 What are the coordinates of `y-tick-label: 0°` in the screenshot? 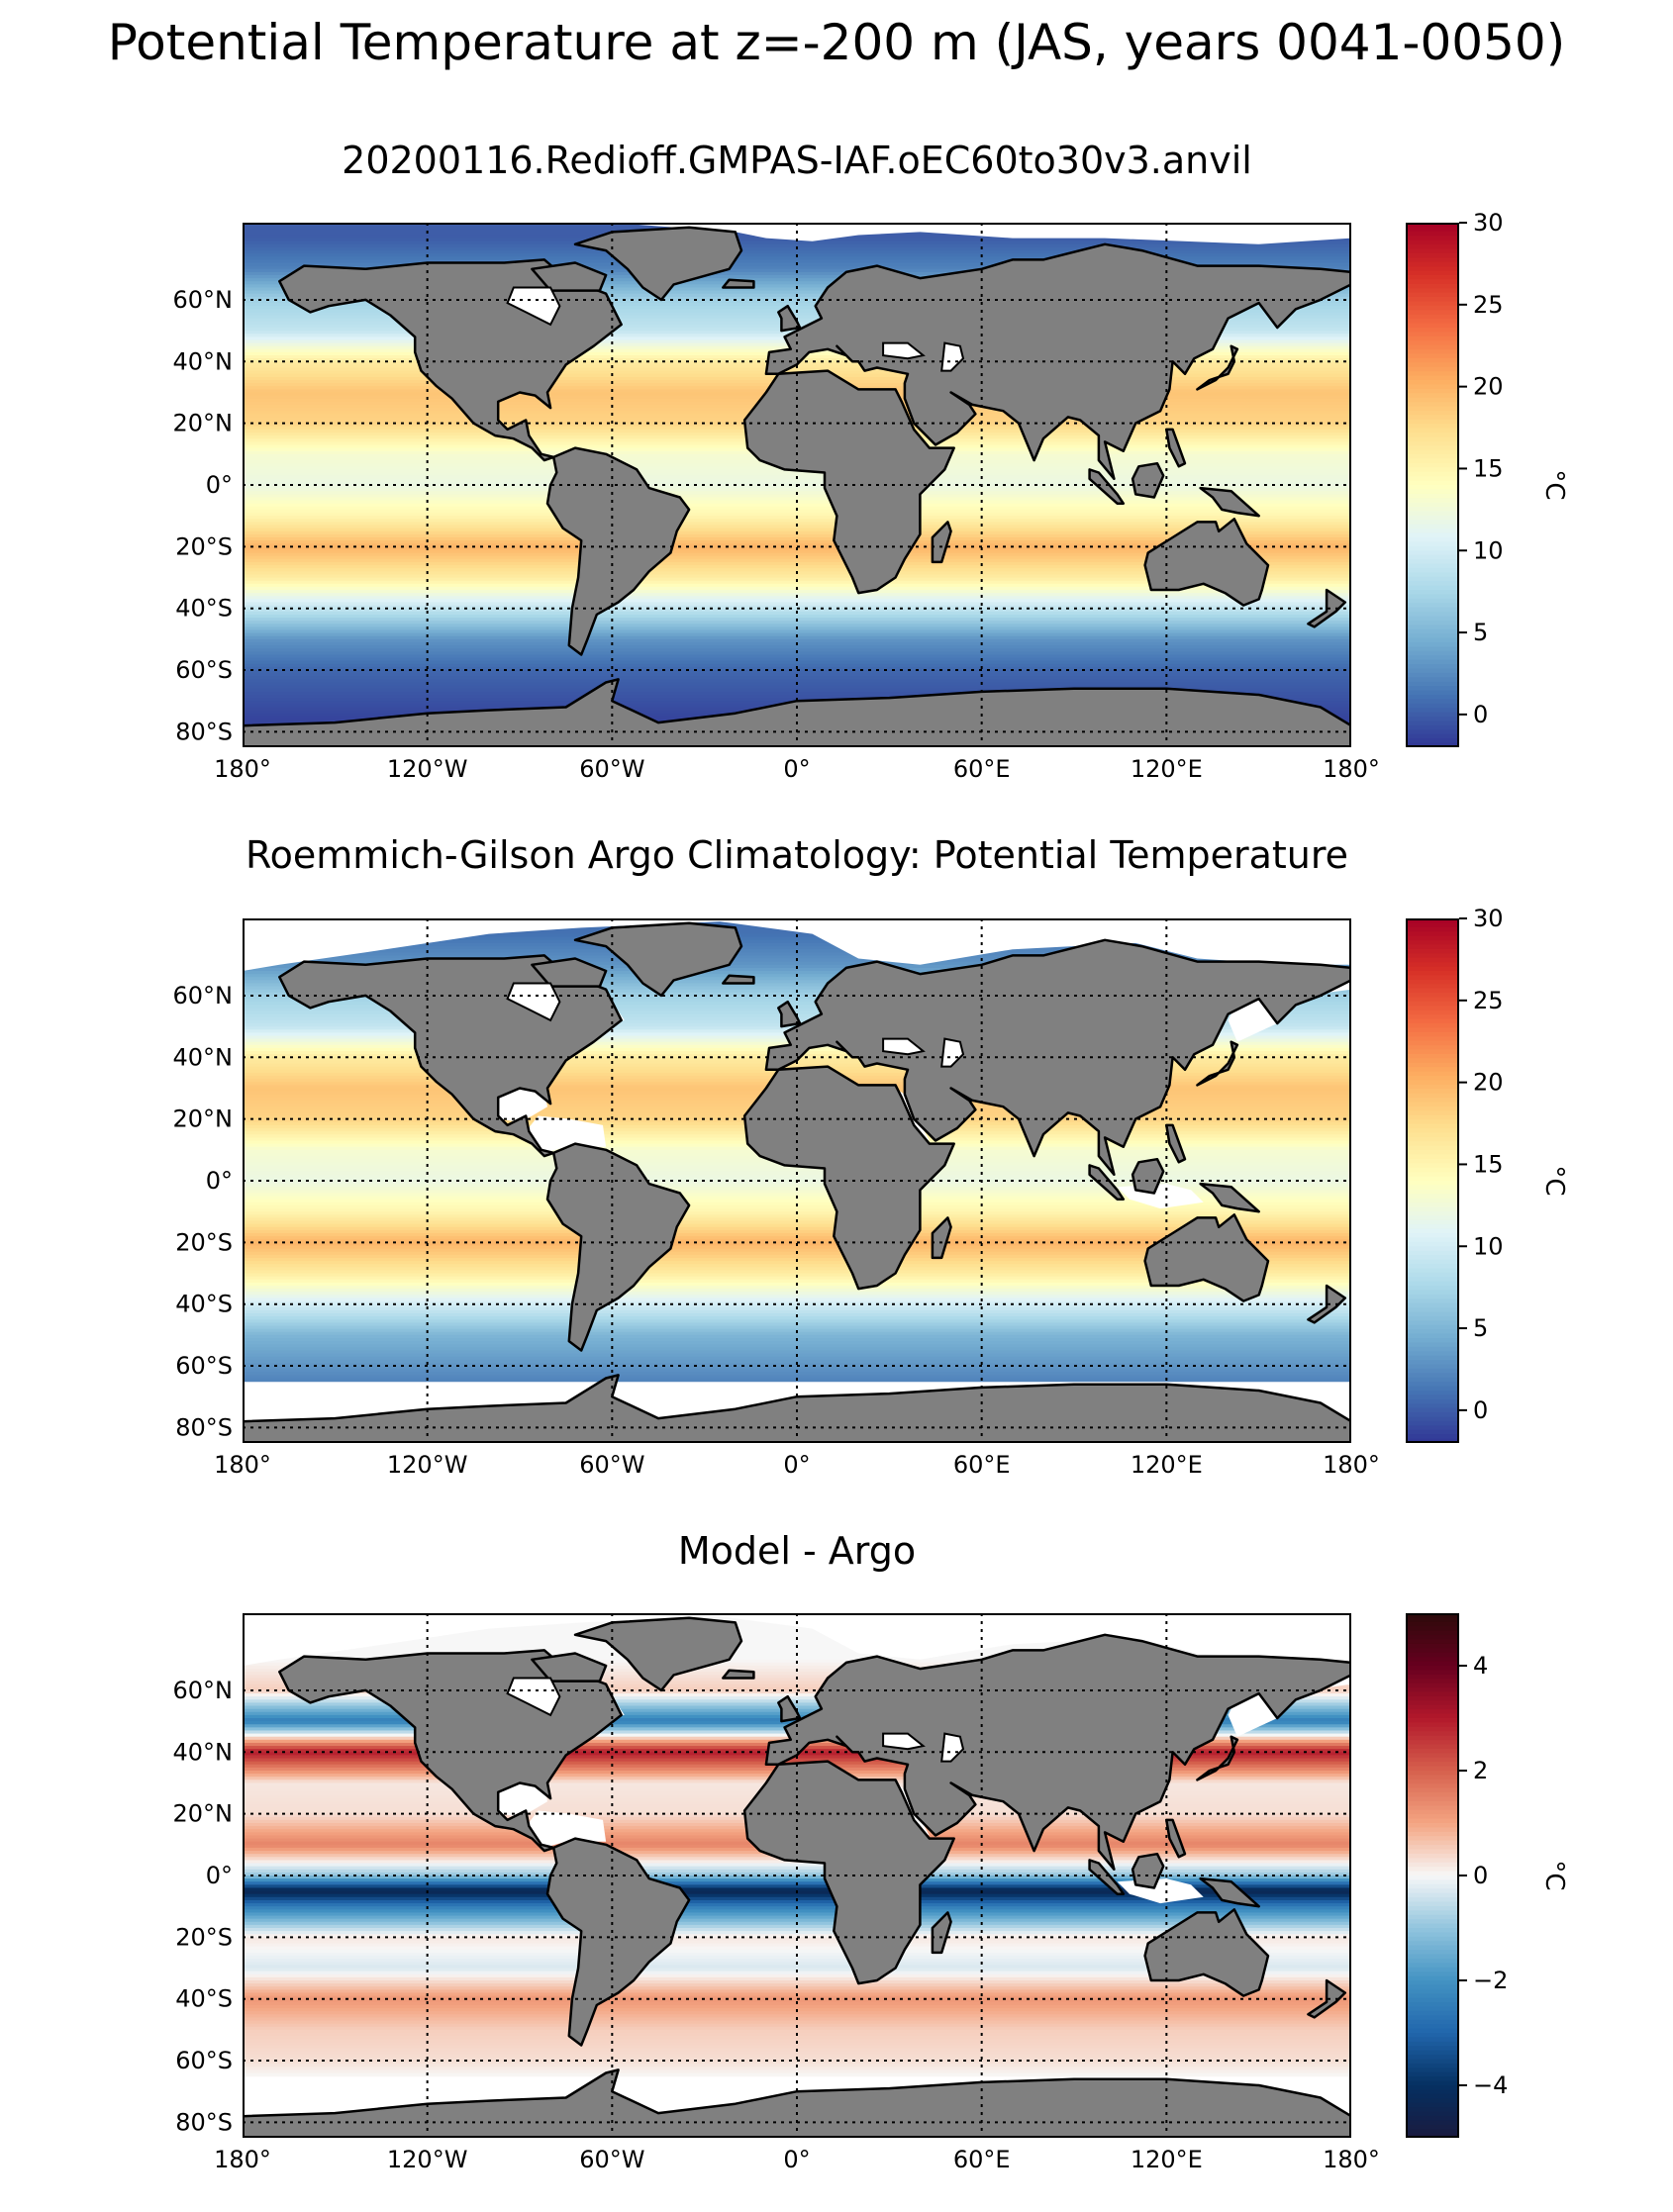 It's located at (219, 485).